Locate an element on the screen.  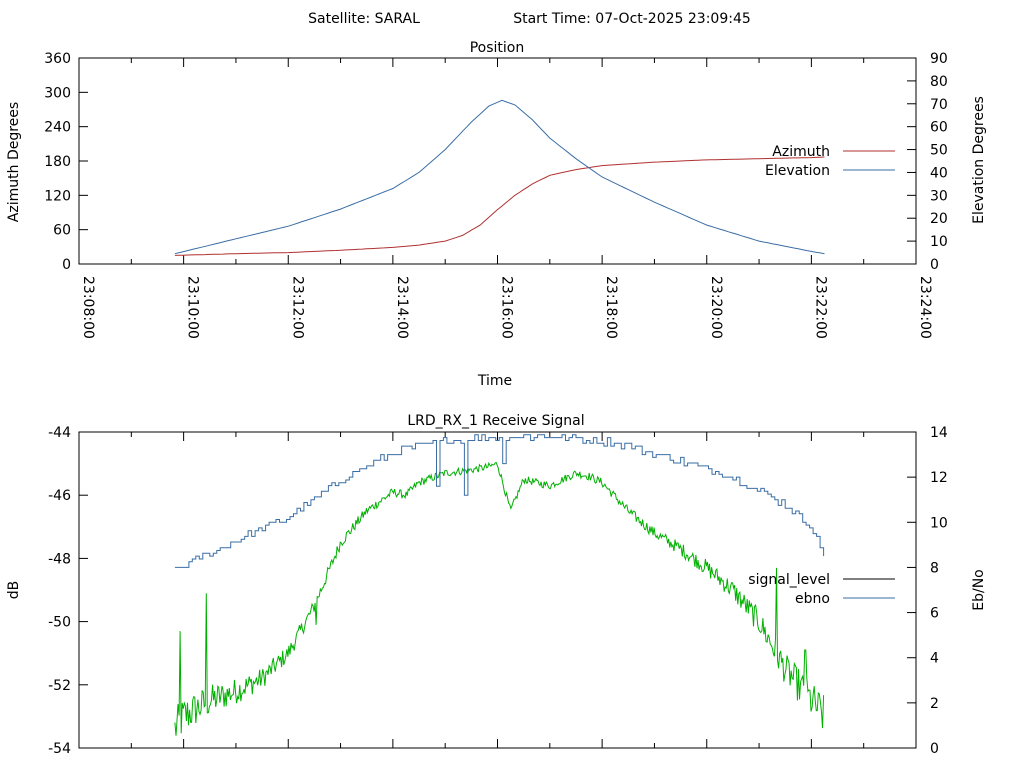
legend-signal-level-label: signal_level is located at coordinates (789, 580).